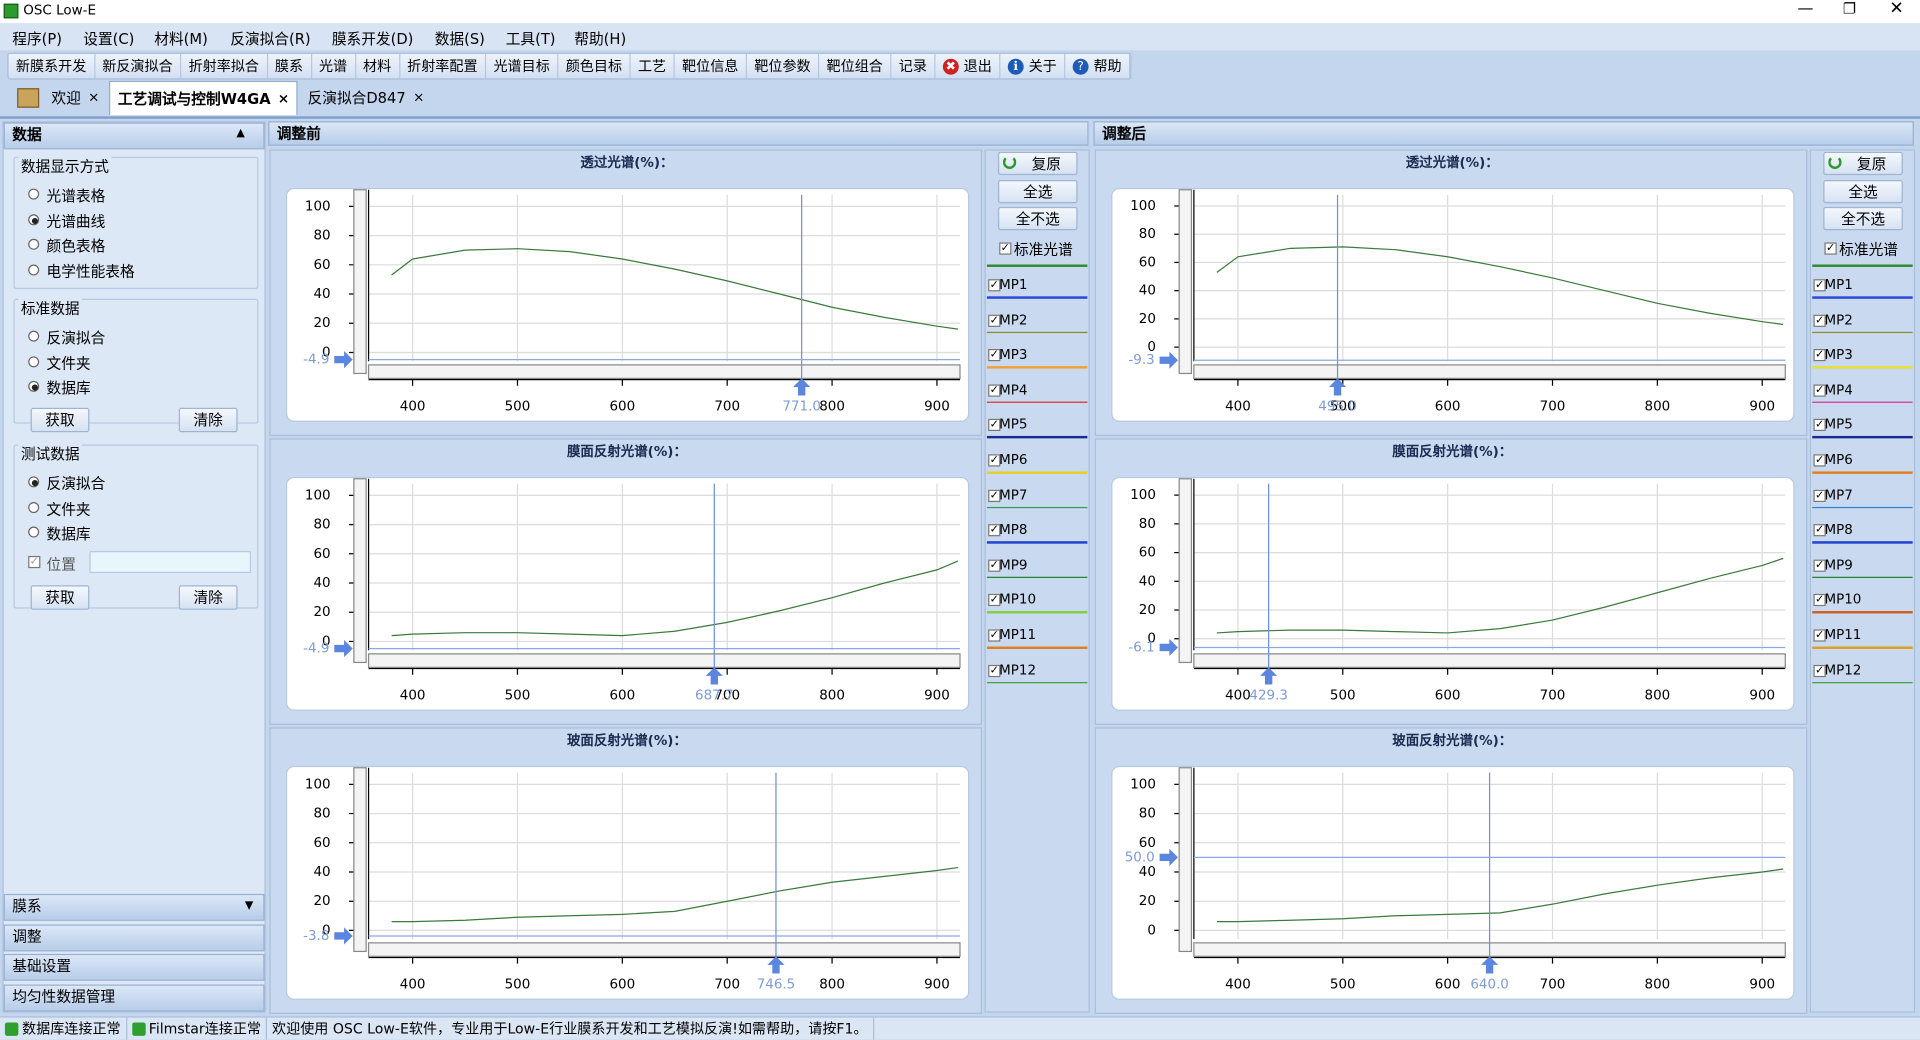 The image size is (1920, 1040). Describe the element at coordinates (378, 66) in the screenshot. I see `toolbar-button: 材料` at that location.